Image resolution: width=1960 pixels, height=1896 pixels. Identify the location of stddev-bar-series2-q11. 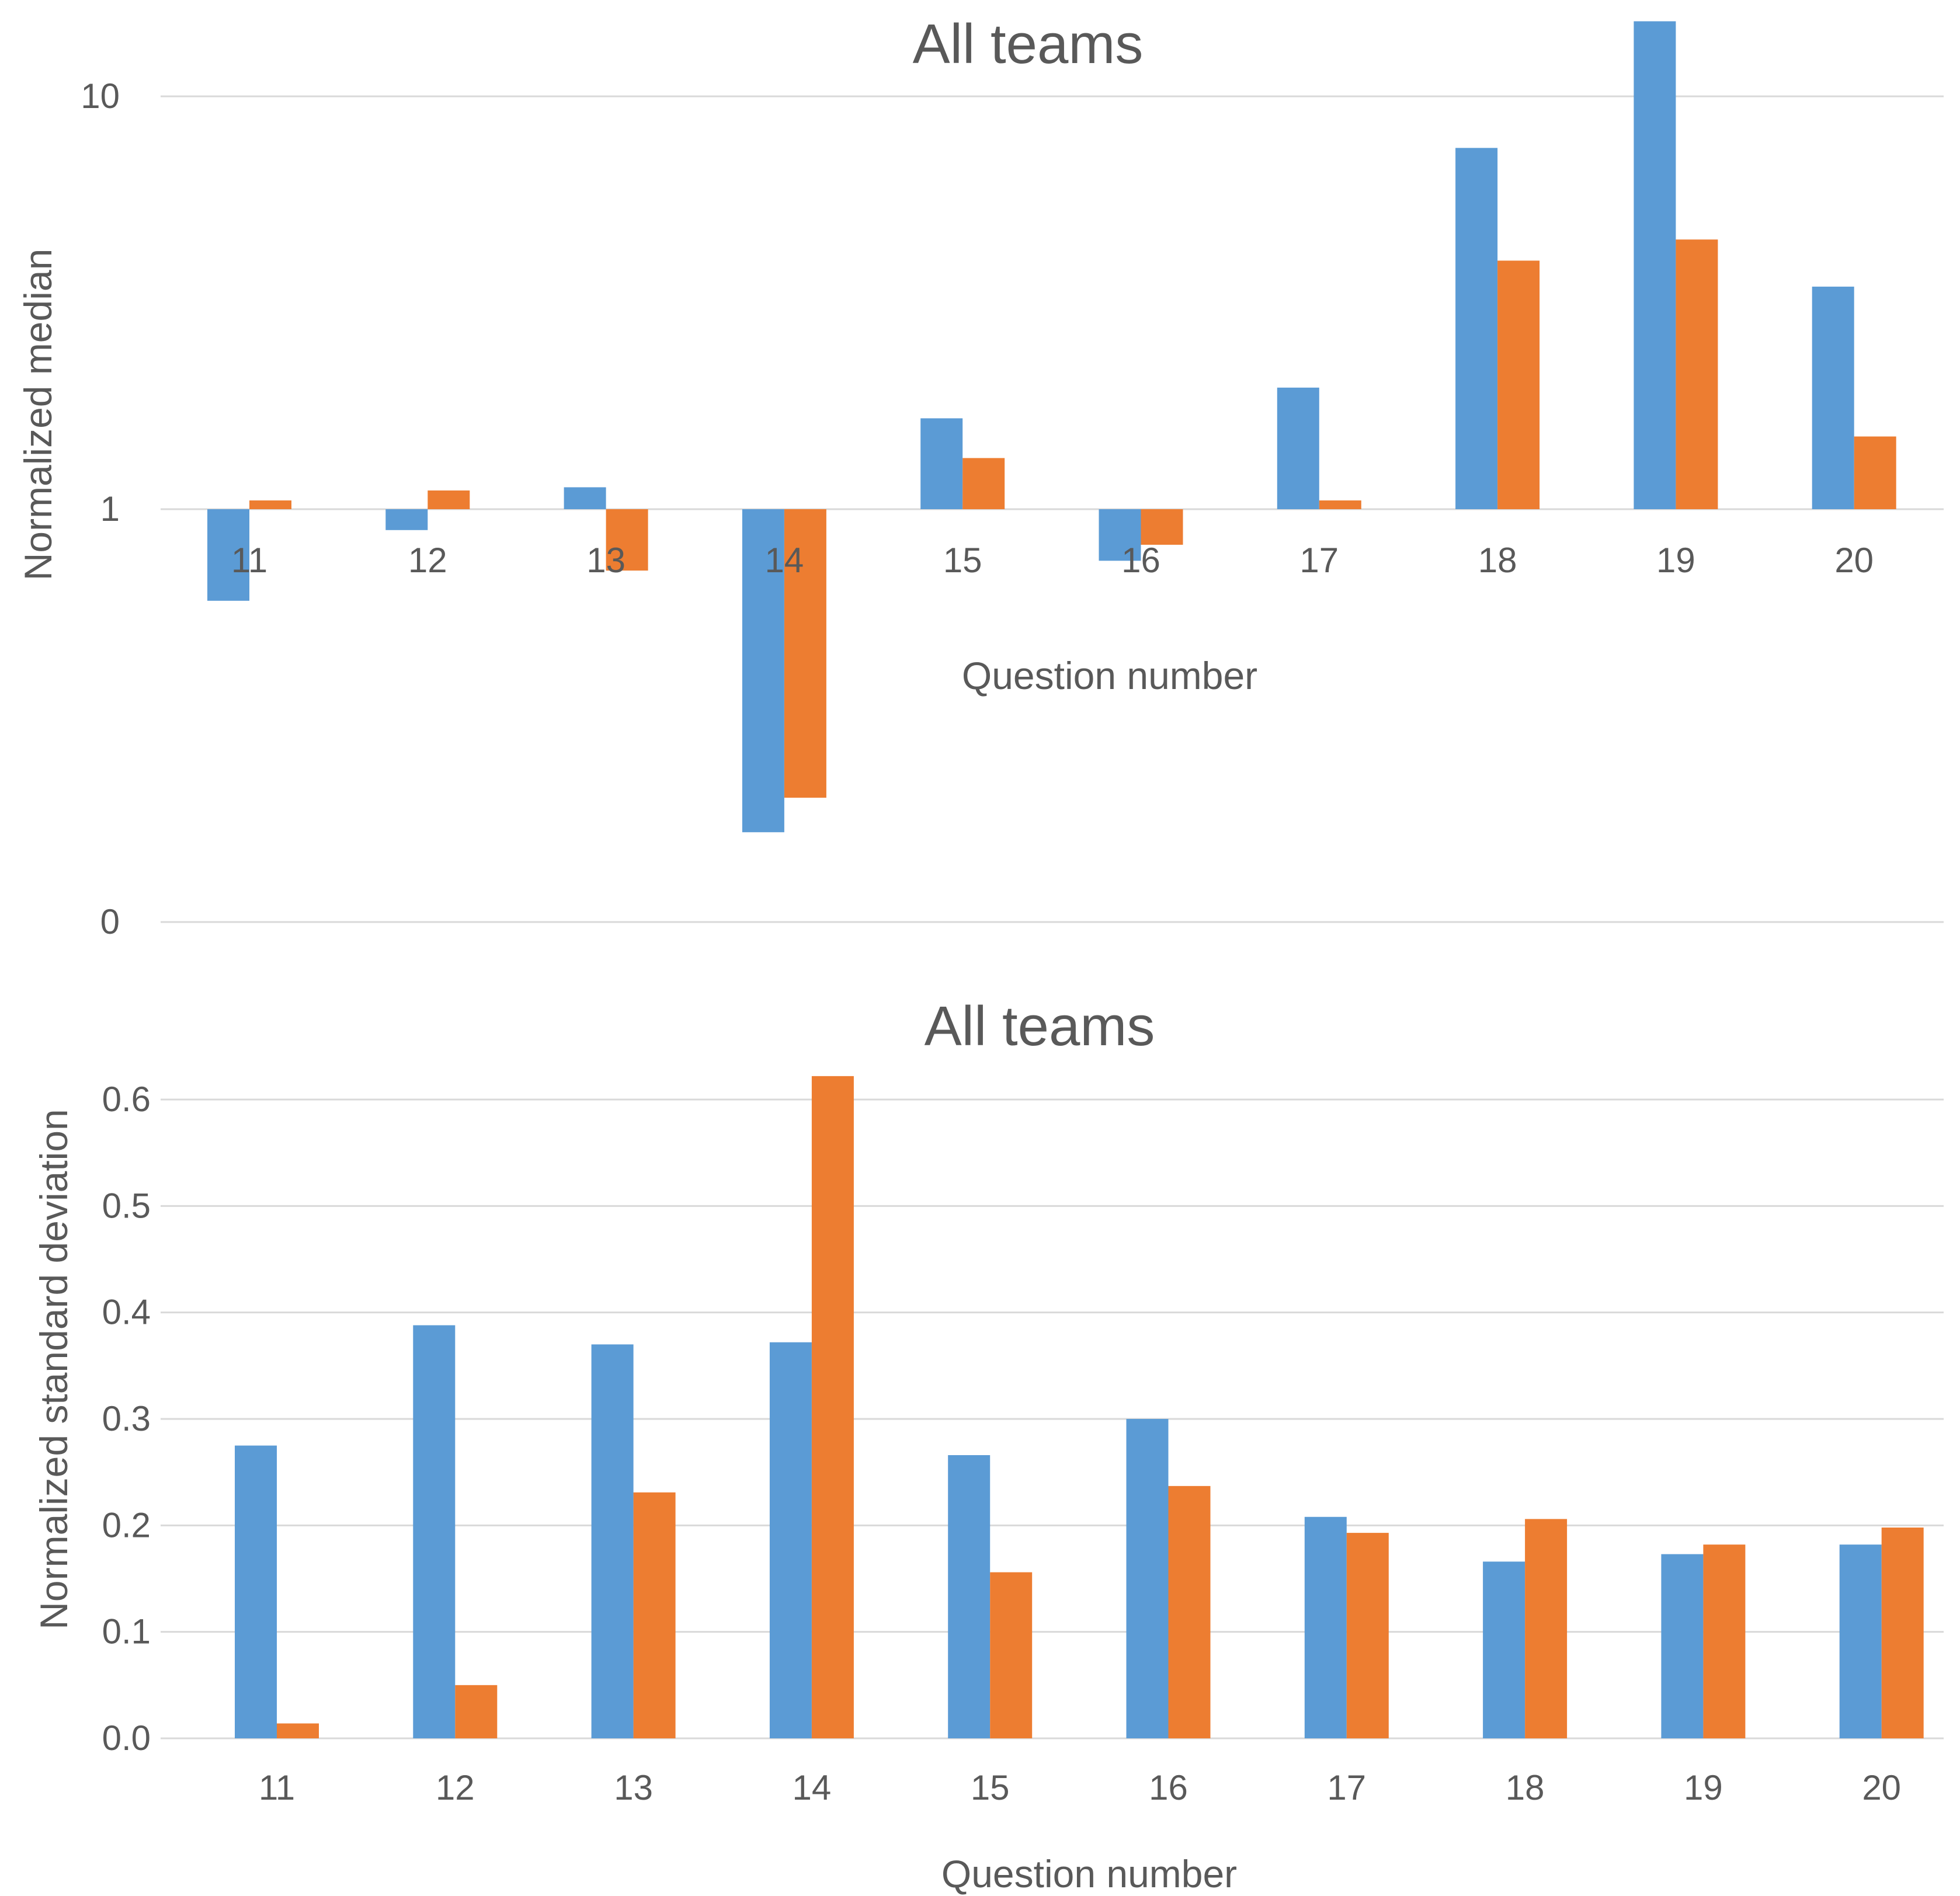
(298, 1731).